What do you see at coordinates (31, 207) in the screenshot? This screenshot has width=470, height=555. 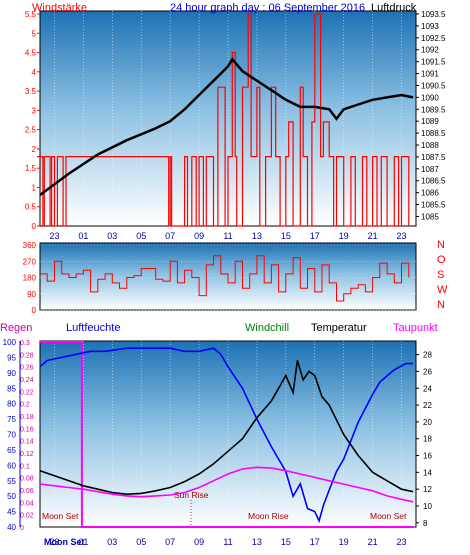 I see `wind-tick-label: 0.5` at bounding box center [31, 207].